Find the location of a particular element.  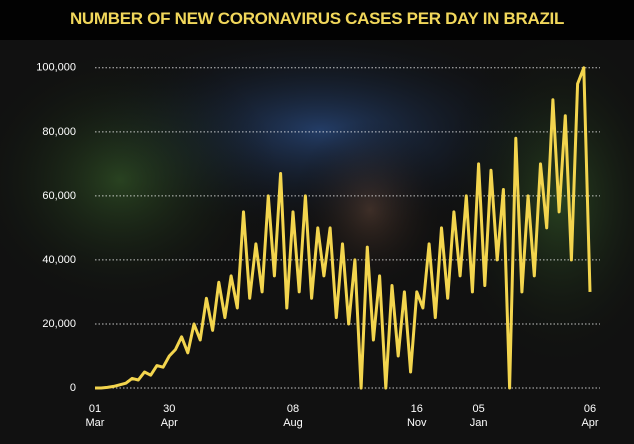

x-tick-label: 06 Apr is located at coordinates (590, 416).